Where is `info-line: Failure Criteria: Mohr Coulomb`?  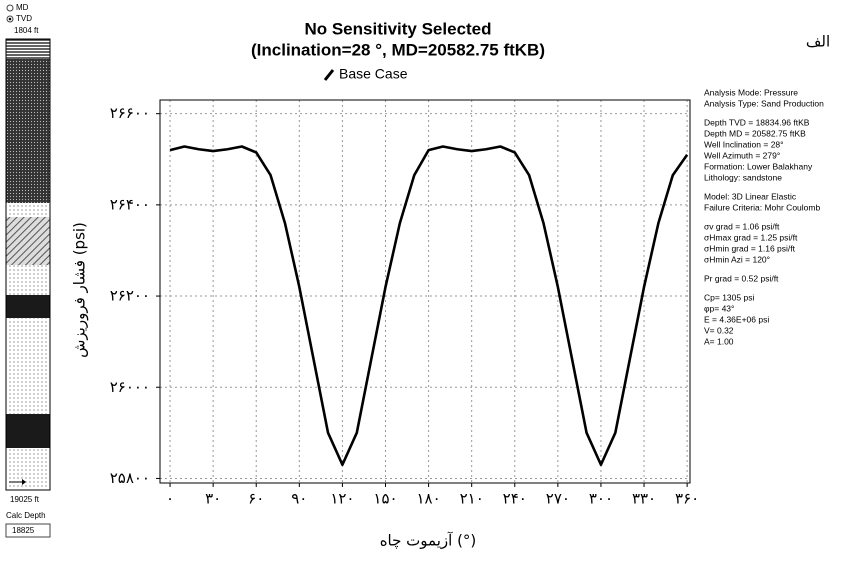
info-line: Failure Criteria: Mohr Coulomb is located at coordinates (762, 207).